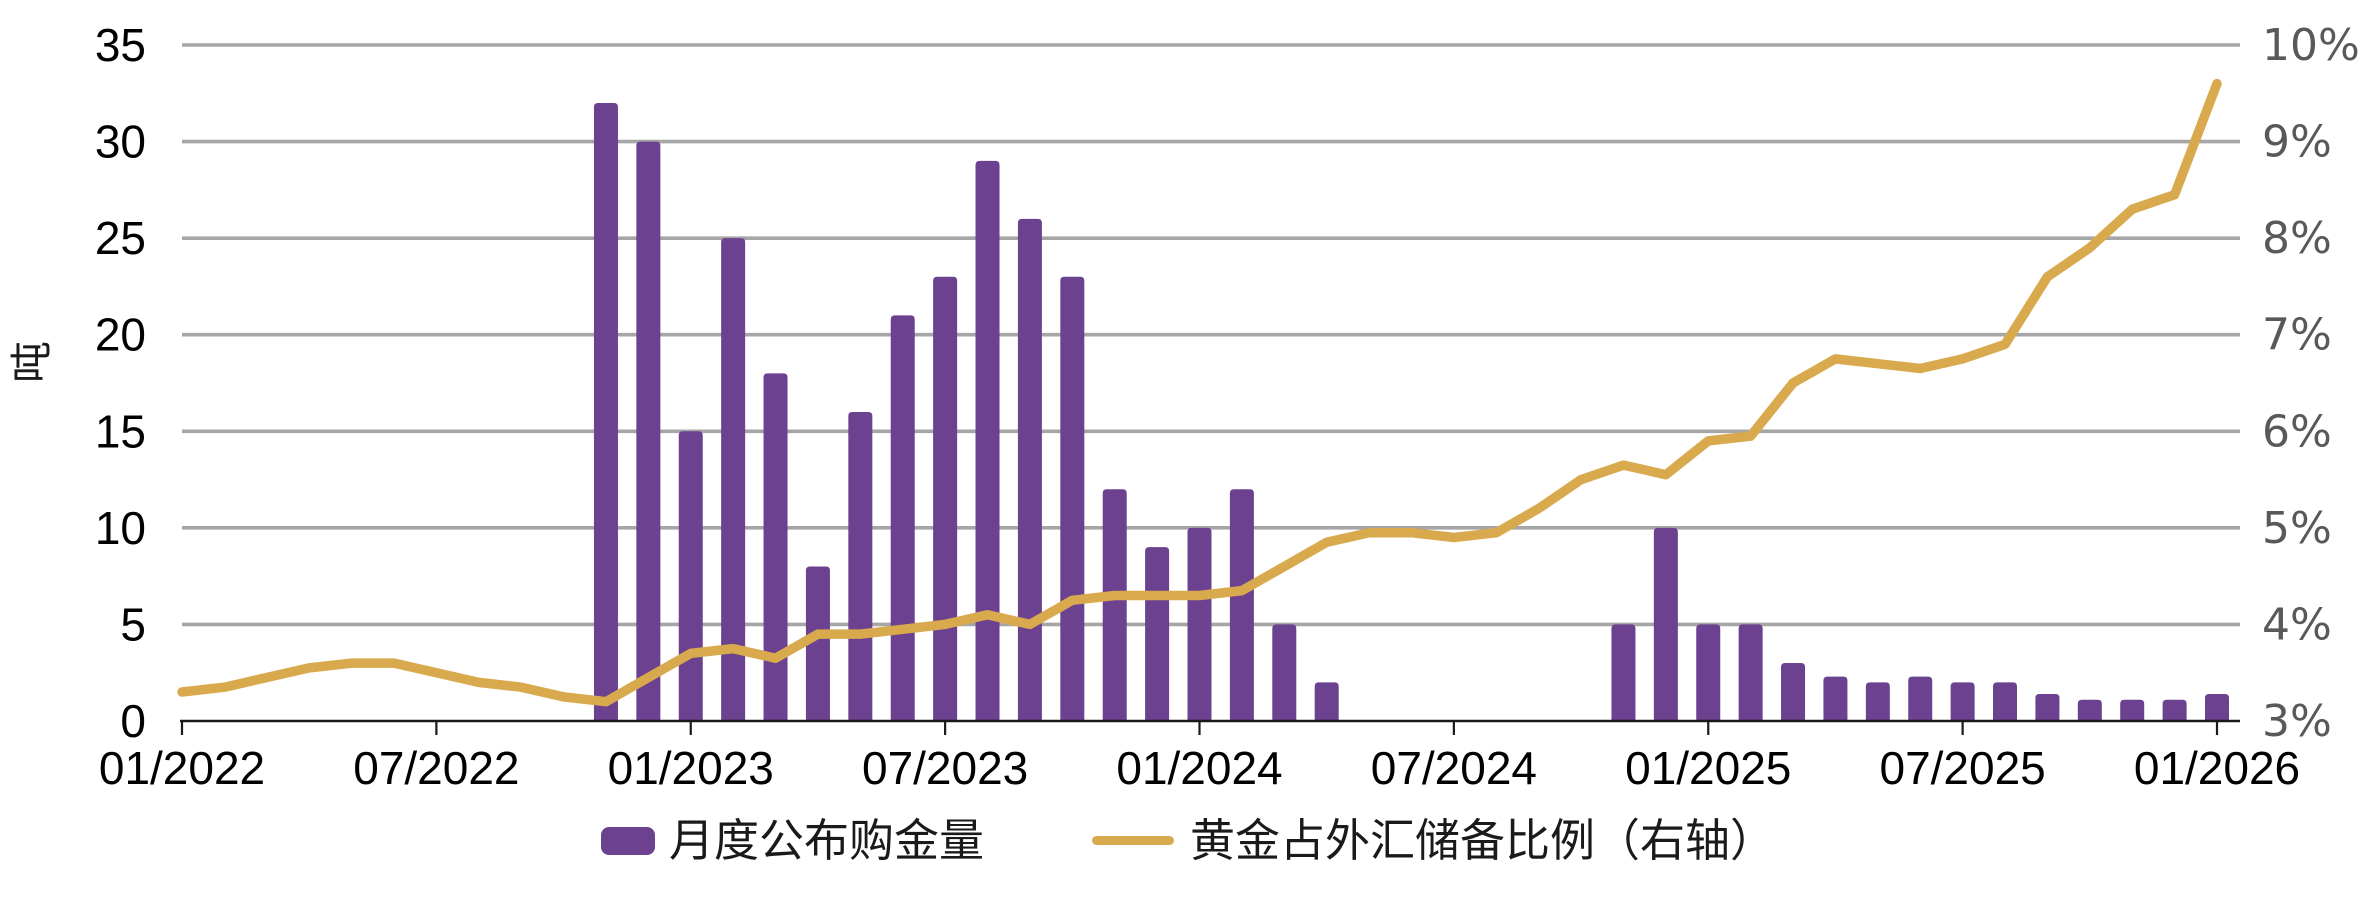 The width and height of the screenshot is (2376, 906). What do you see at coordinates (1483, 840) in the screenshot?
I see `legend-line-label: 黄金占外汇储备比例（右轴）` at bounding box center [1483, 840].